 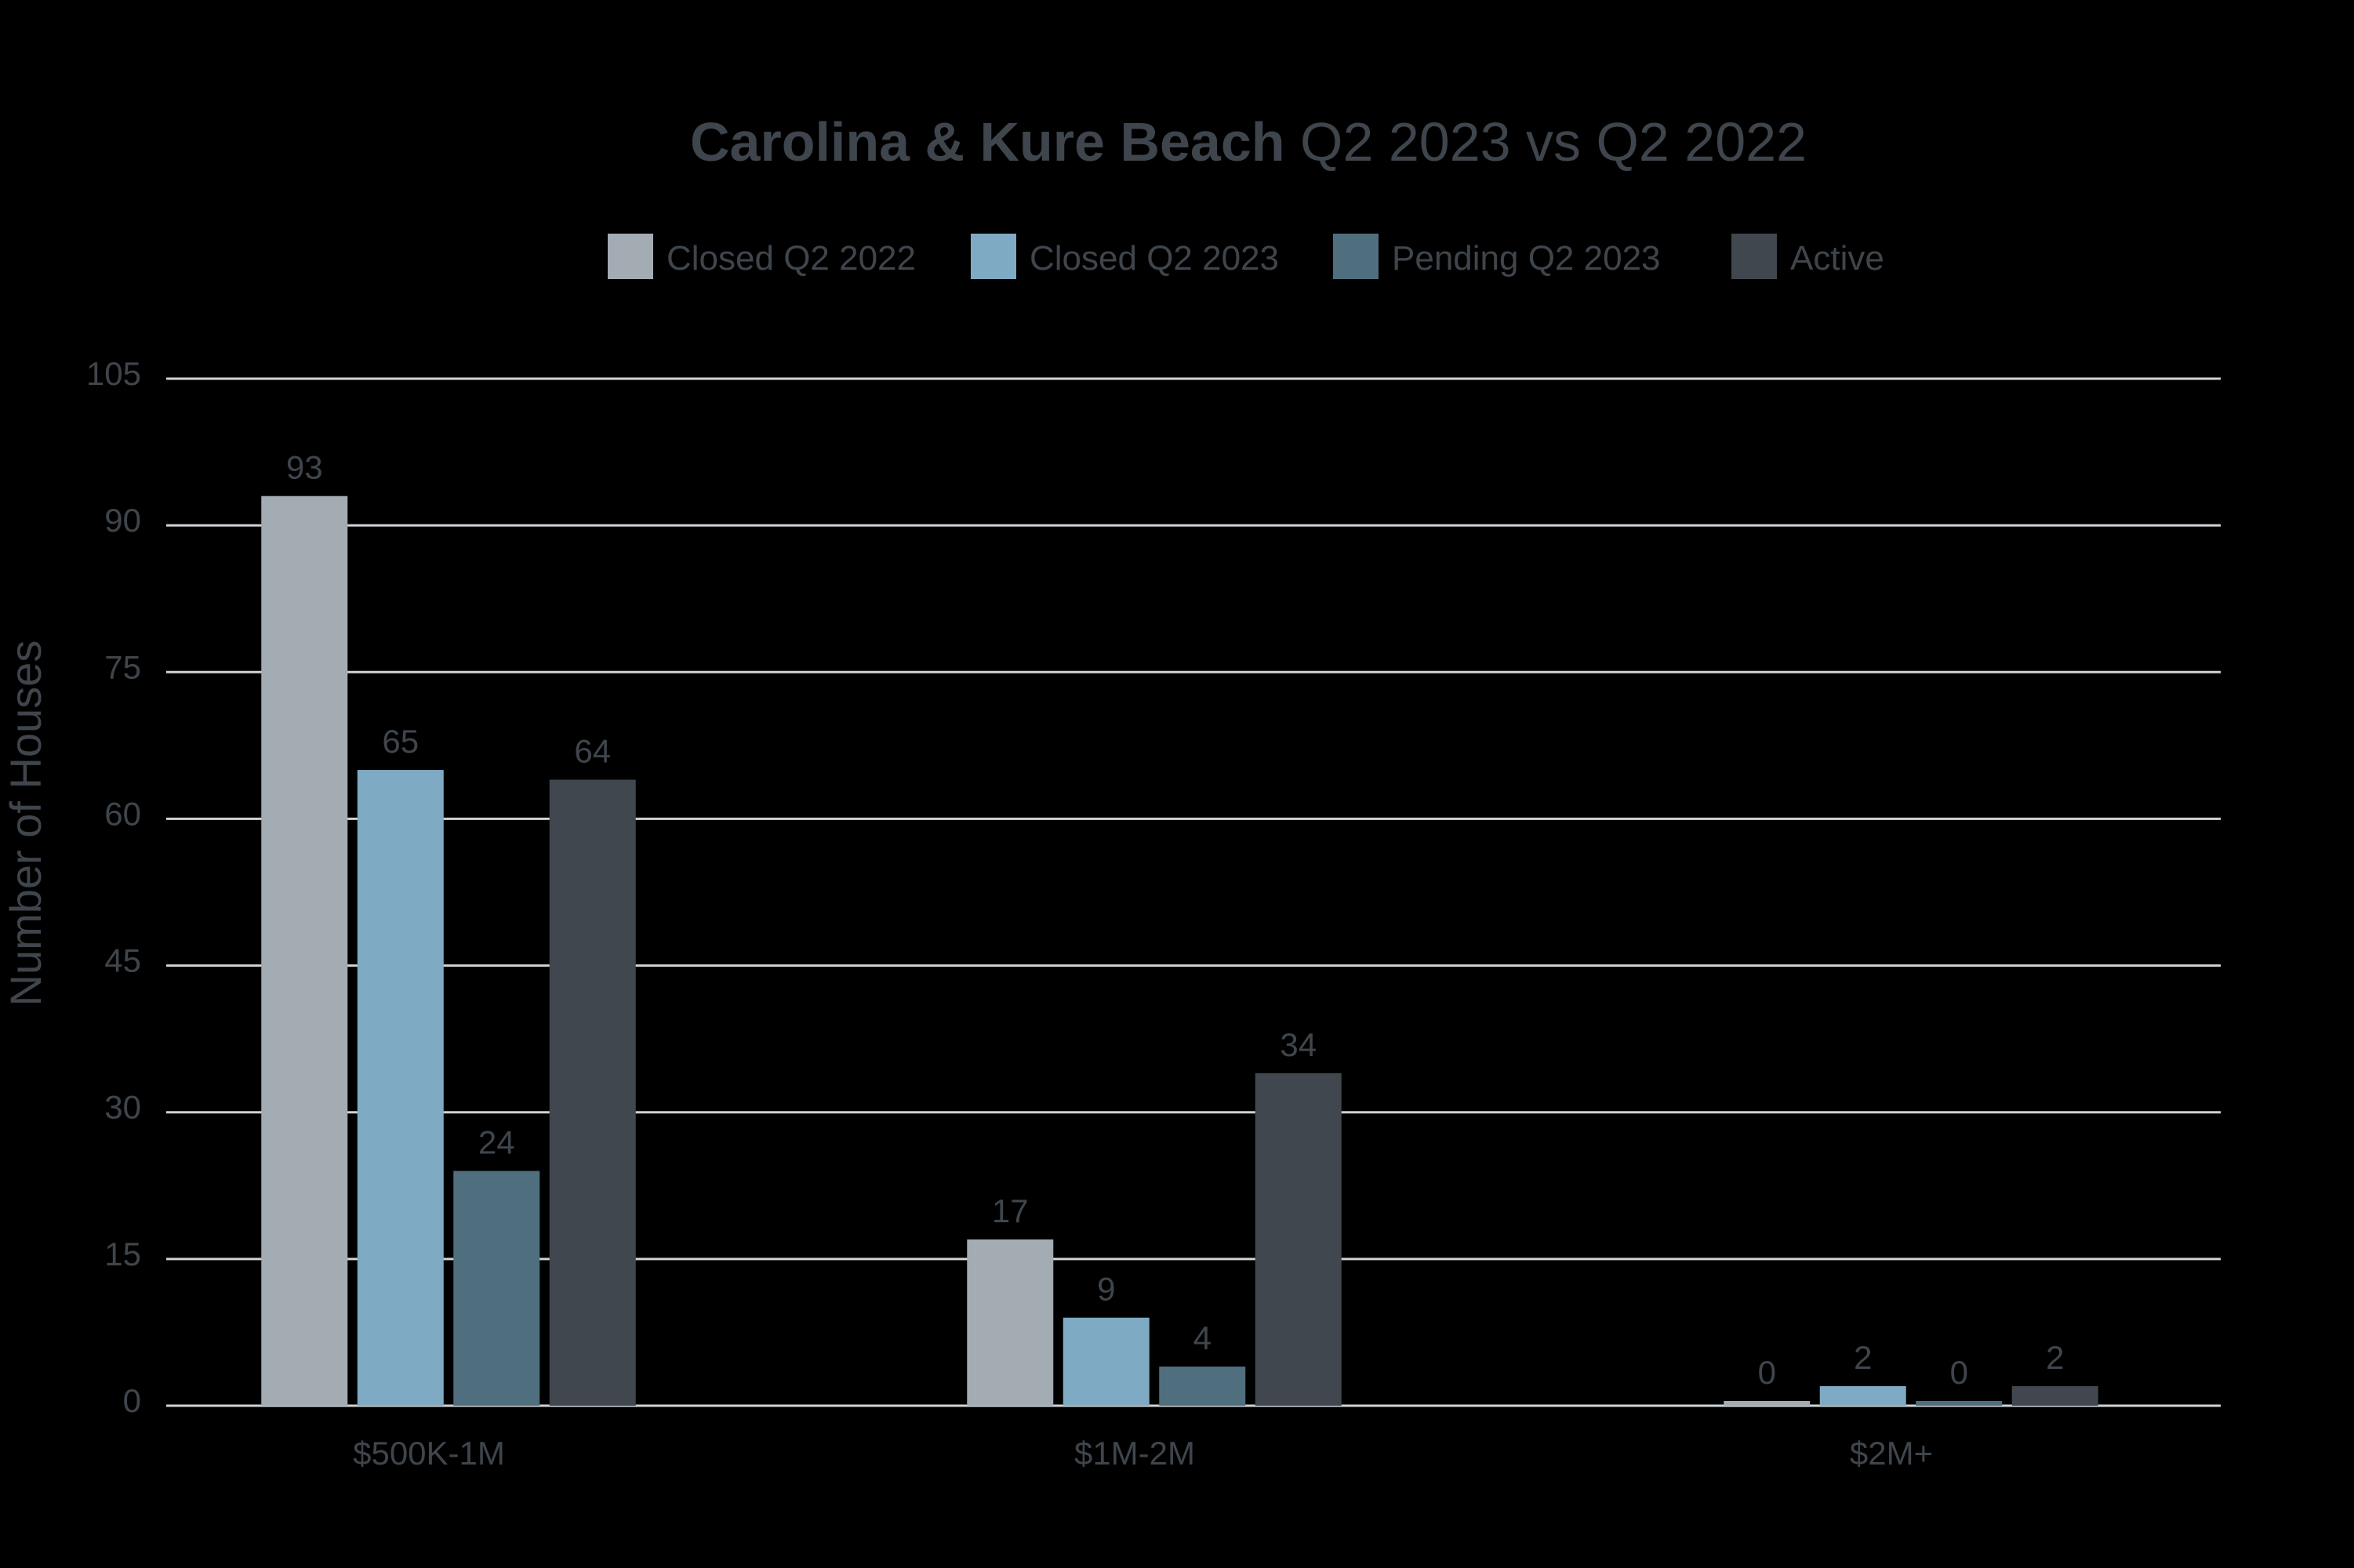 I want to click on x-axis-categories: $500K-1M $1M-2M $2M+, so click(x=1143, y=1453).